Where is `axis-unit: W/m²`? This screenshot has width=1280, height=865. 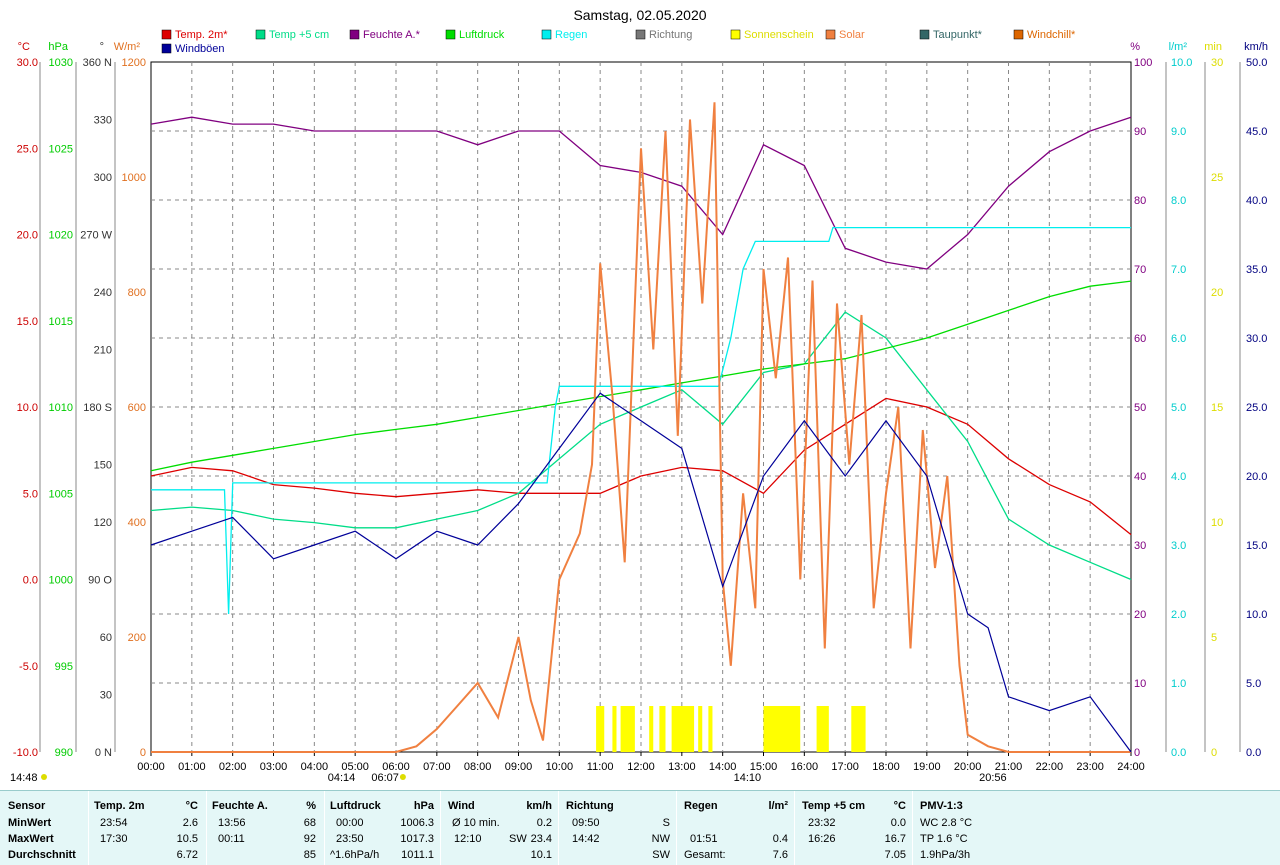 axis-unit: W/m² is located at coordinates (127, 47).